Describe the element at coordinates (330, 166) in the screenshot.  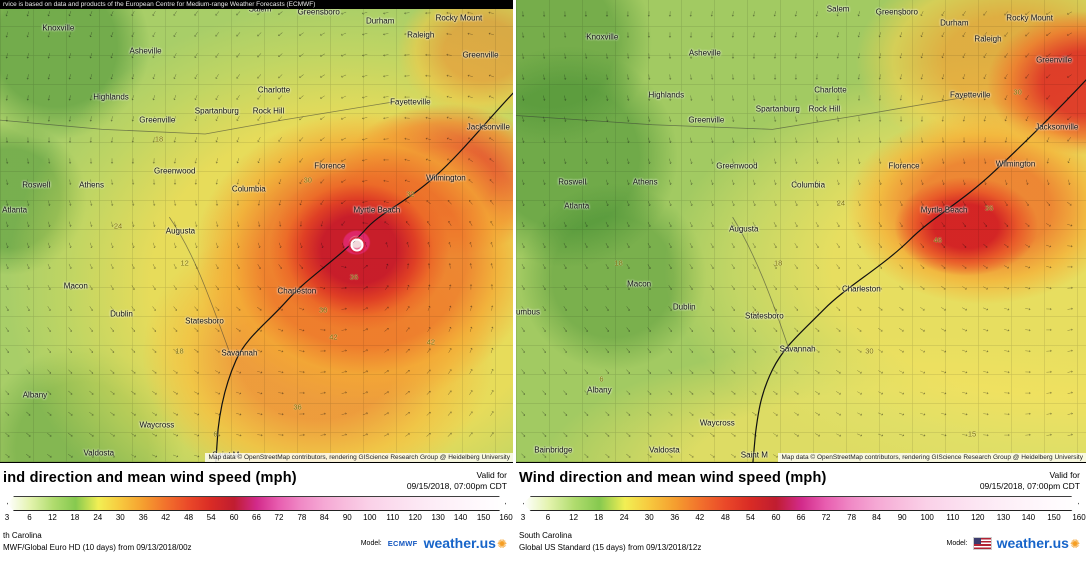
I see `city-label: Florence` at that location.